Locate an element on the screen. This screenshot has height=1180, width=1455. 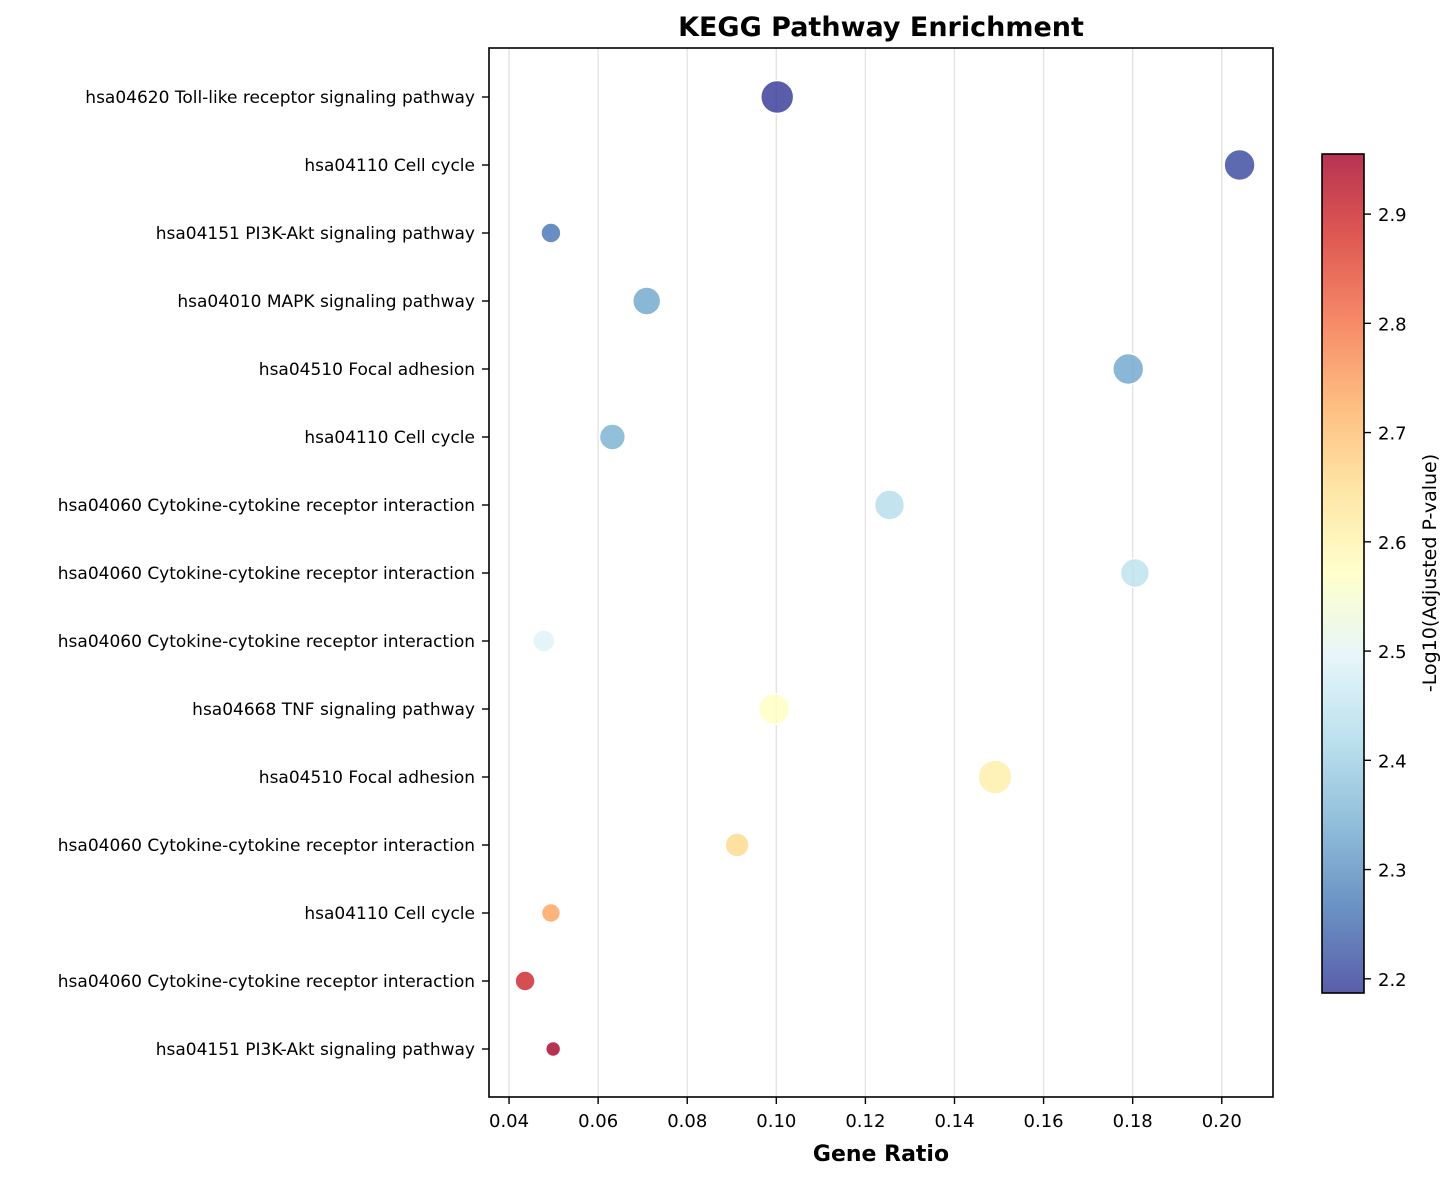
x-axis-ticks: 0.04 0.06 0.08 0.10 0.12 0.14 0.16 0.18 0.20 is located at coordinates (865, 1114).